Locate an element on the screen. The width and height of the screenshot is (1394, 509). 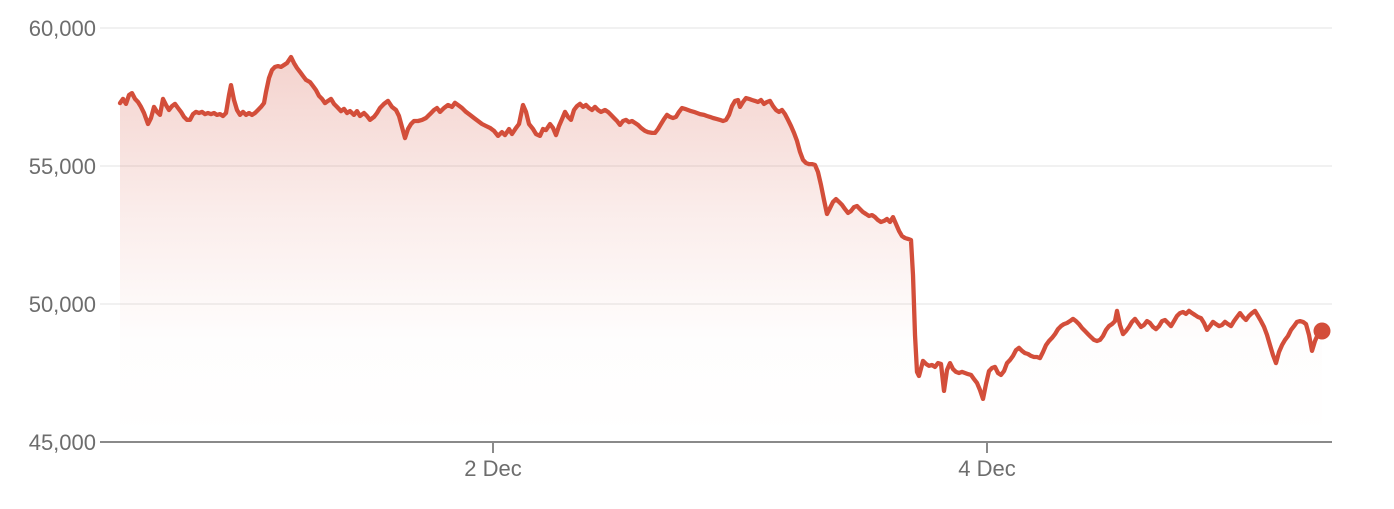
x-axis-label: 2 Dec is located at coordinates (492, 468).